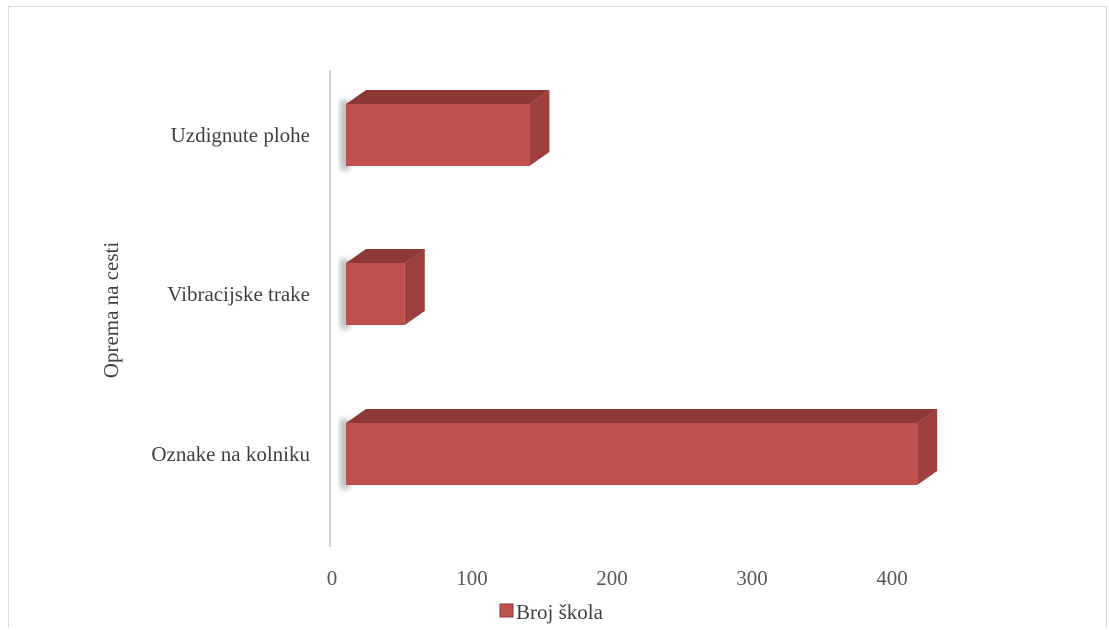  What do you see at coordinates (892, 578) in the screenshot?
I see `x-tick-label: 400` at bounding box center [892, 578].